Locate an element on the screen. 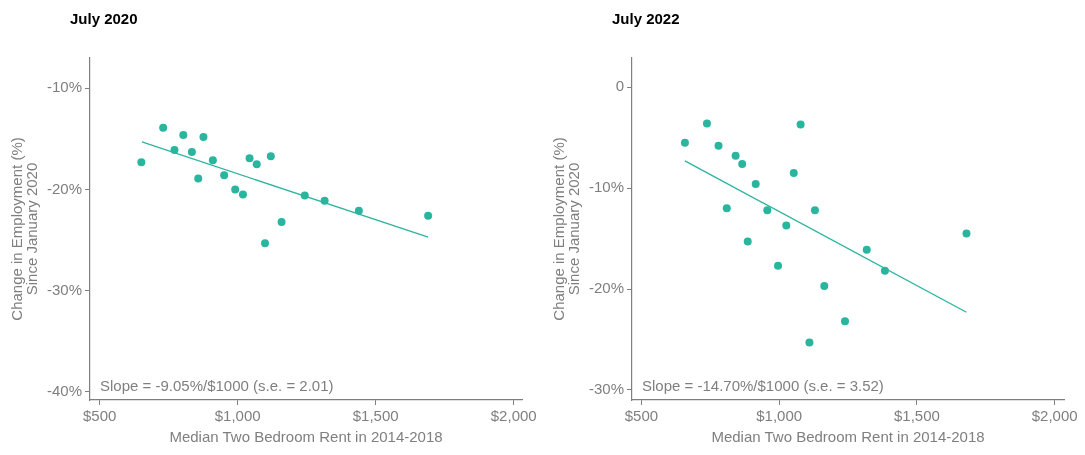 The image size is (1085, 455). chart-title: July 2020 is located at coordinates (104, 18).